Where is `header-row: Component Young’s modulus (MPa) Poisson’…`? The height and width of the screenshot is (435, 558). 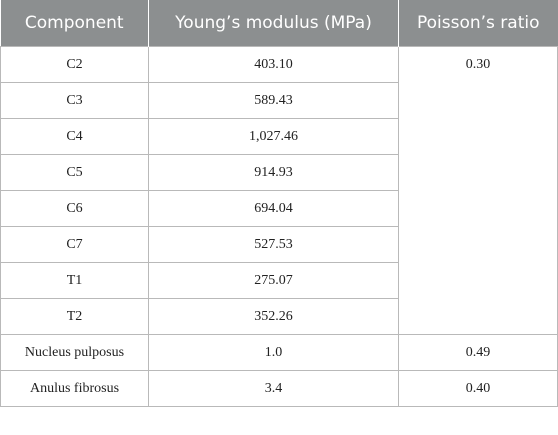
header-row: Component Young’s modulus (MPa) Poisson’… is located at coordinates (279, 23).